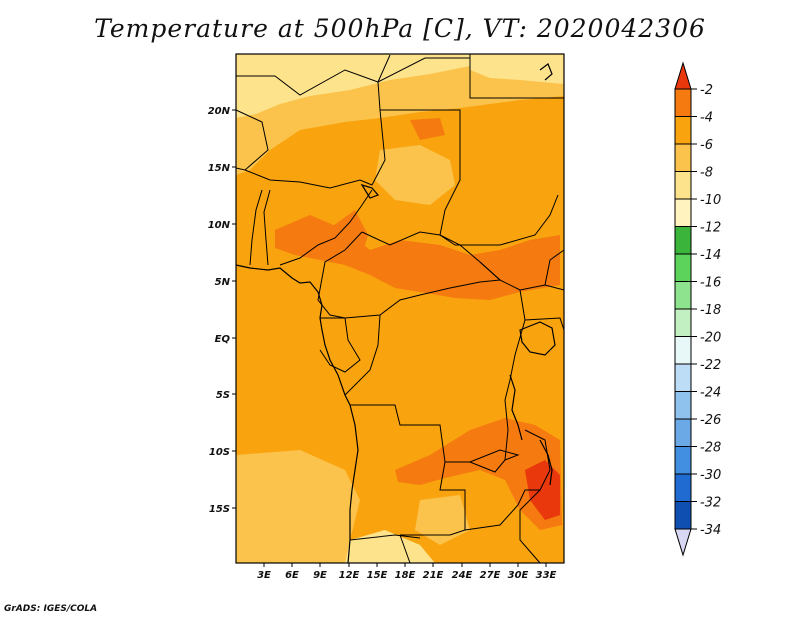 The height and width of the screenshot is (618, 800). I want to click on border-gabon-congo, so click(340, 345).